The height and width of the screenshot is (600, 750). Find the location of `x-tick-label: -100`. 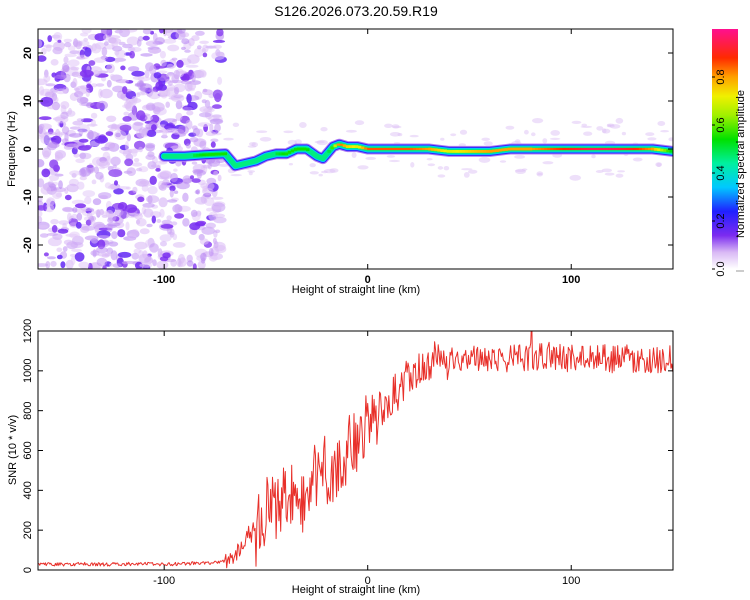

x-tick-label: -100 is located at coordinates (164, 581).